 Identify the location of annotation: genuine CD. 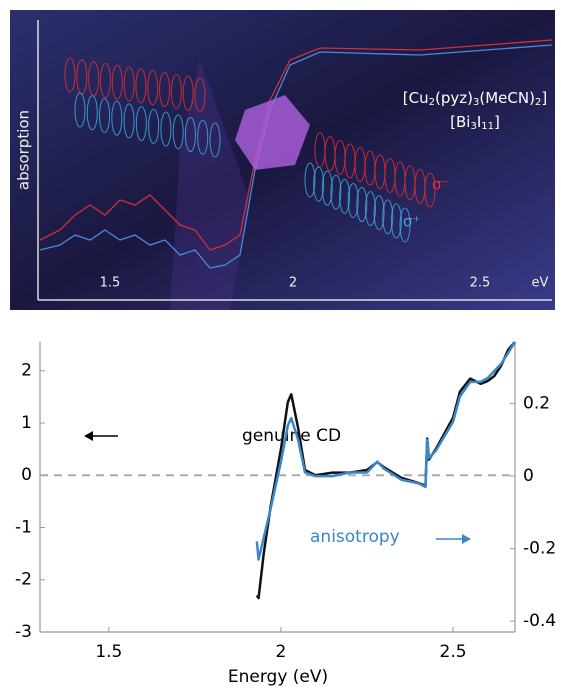
(291, 436).